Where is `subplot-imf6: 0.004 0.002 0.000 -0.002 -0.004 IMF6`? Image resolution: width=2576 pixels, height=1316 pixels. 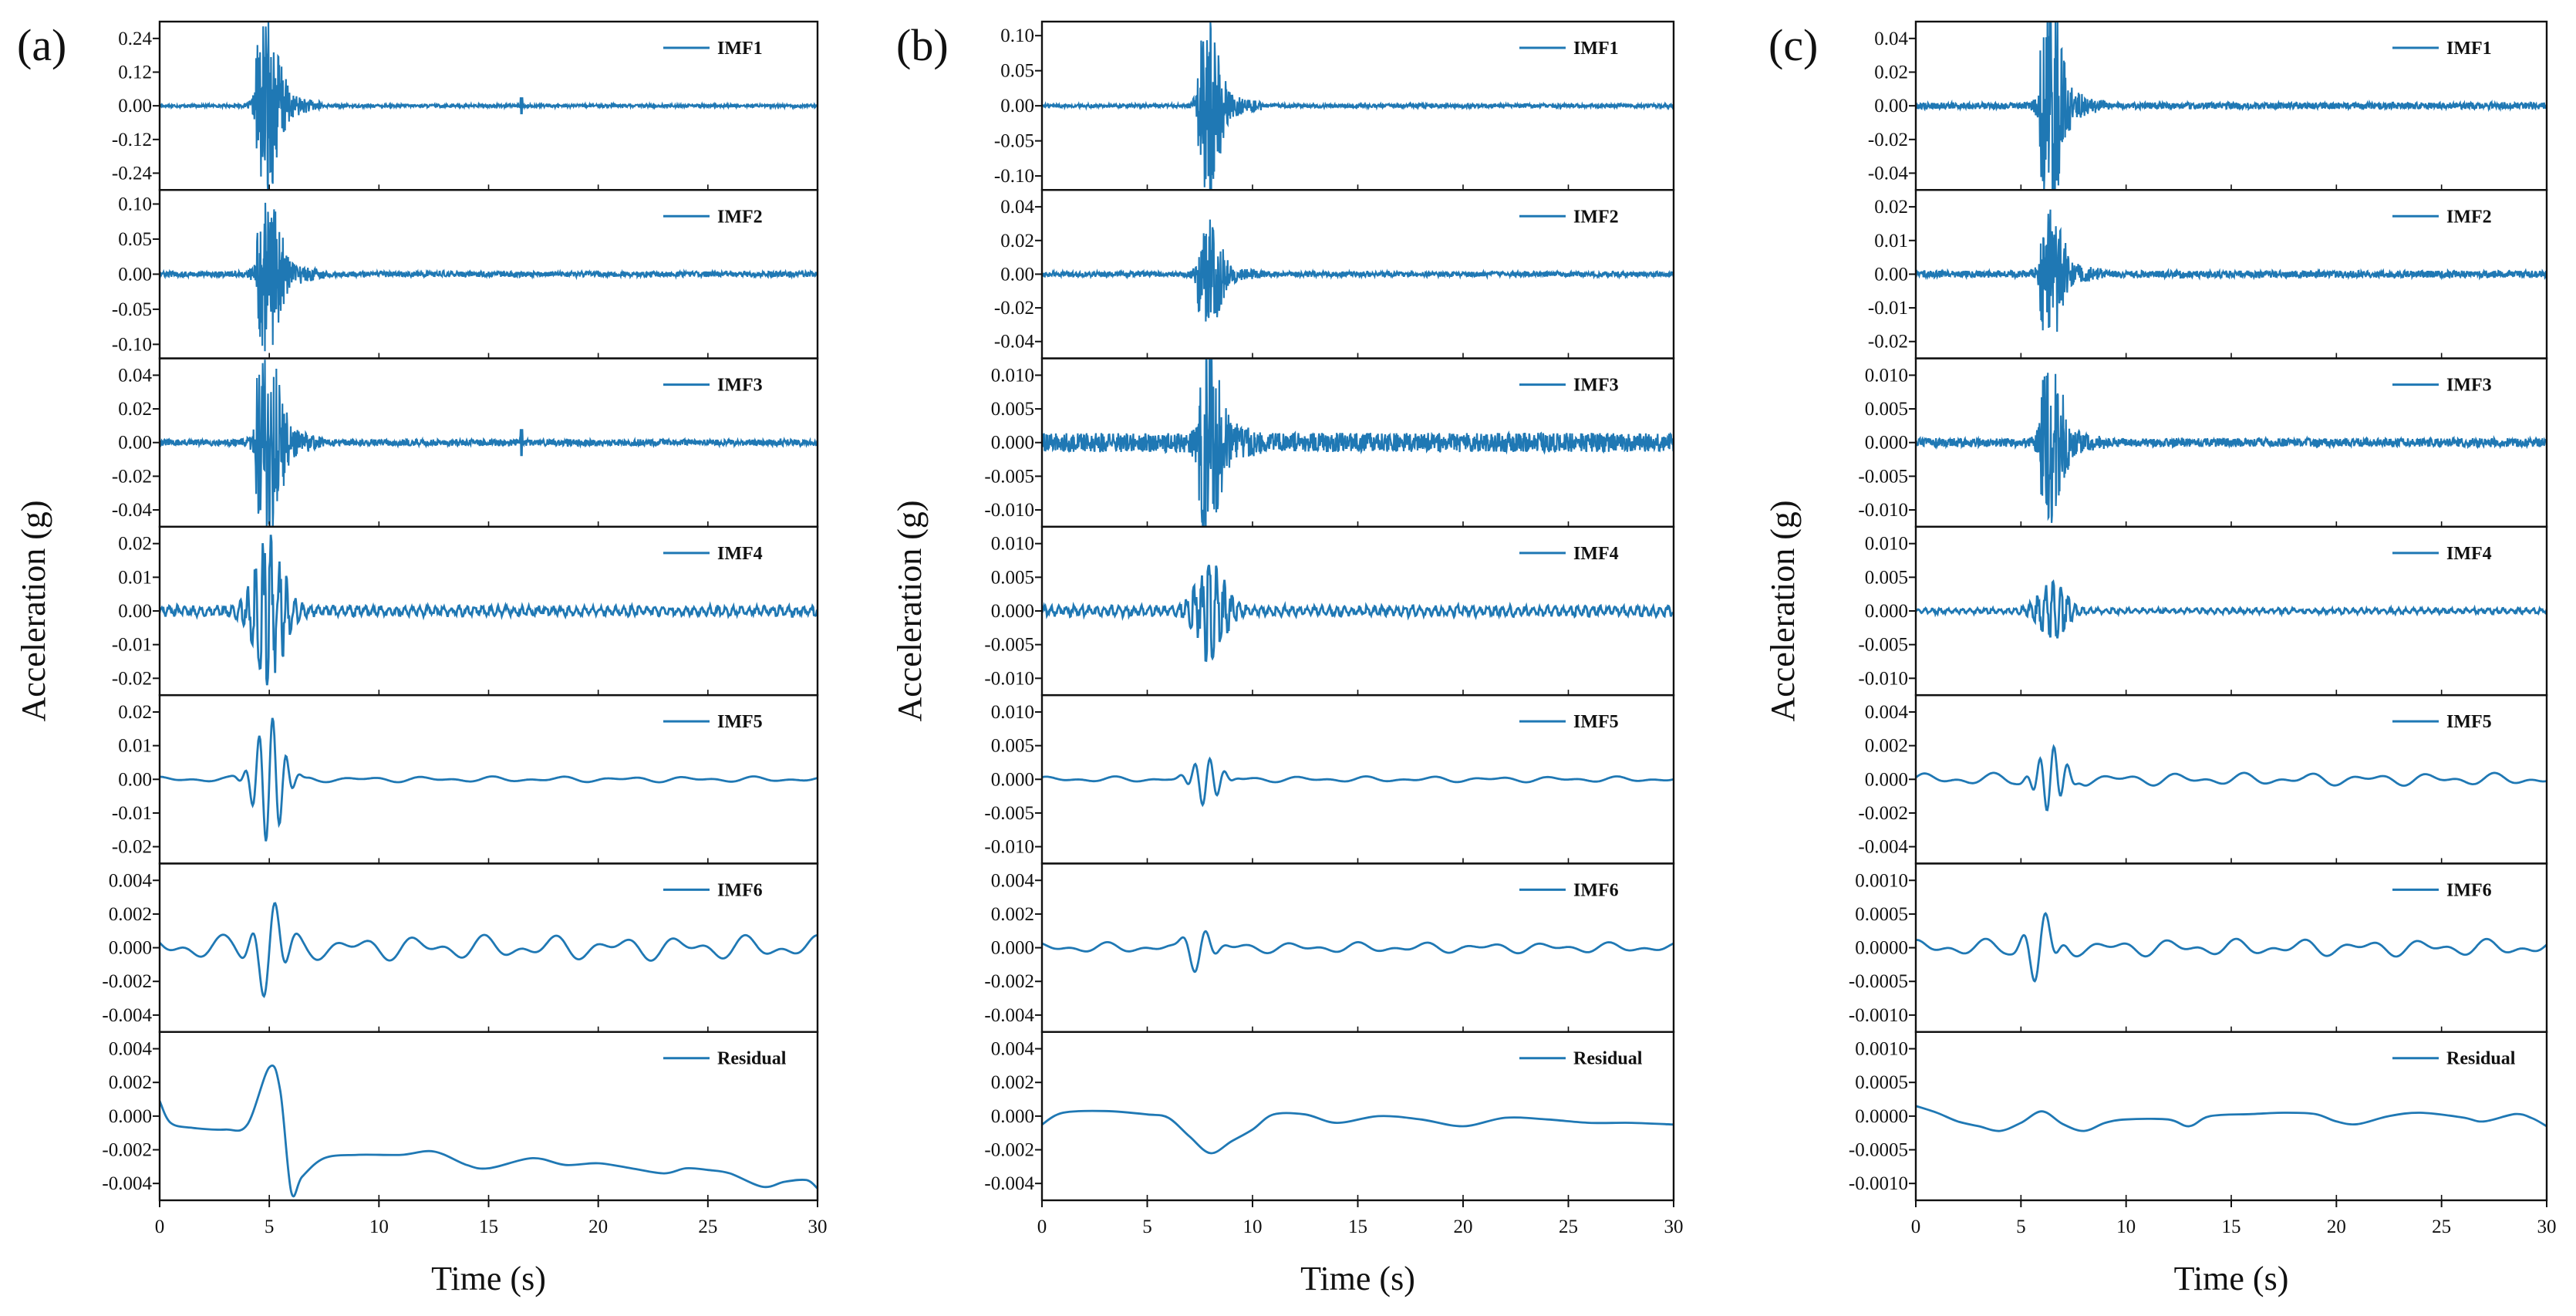 subplot-imf6: 0.004 0.002 0.000 -0.002 -0.004 IMF6 is located at coordinates (460, 947).